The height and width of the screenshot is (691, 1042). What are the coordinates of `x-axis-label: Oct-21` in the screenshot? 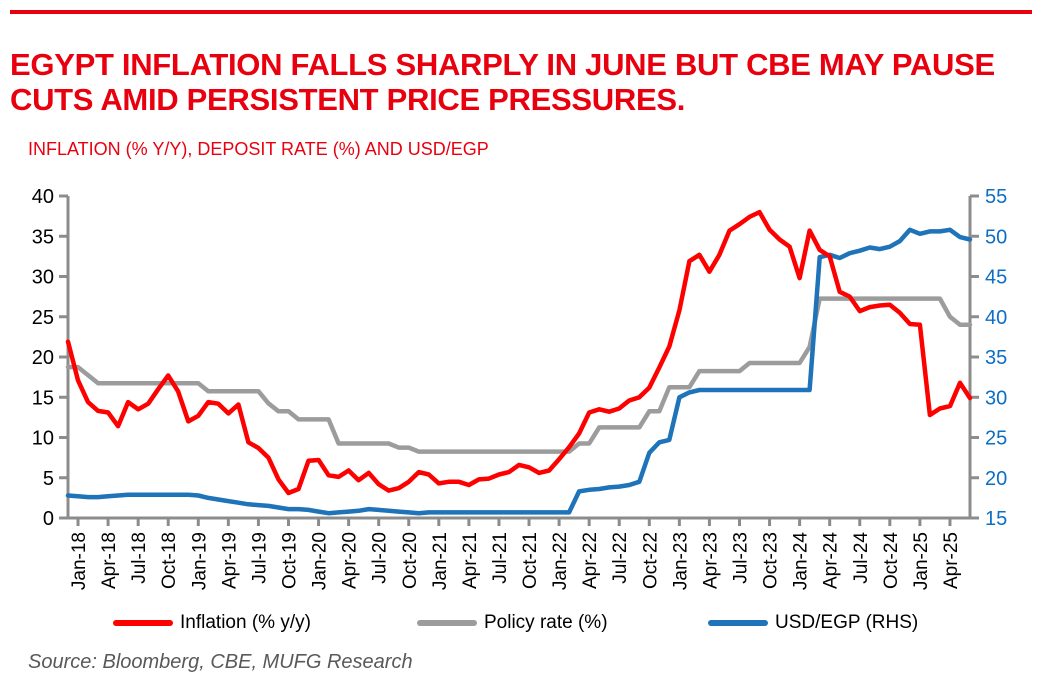 It's located at (530, 560).